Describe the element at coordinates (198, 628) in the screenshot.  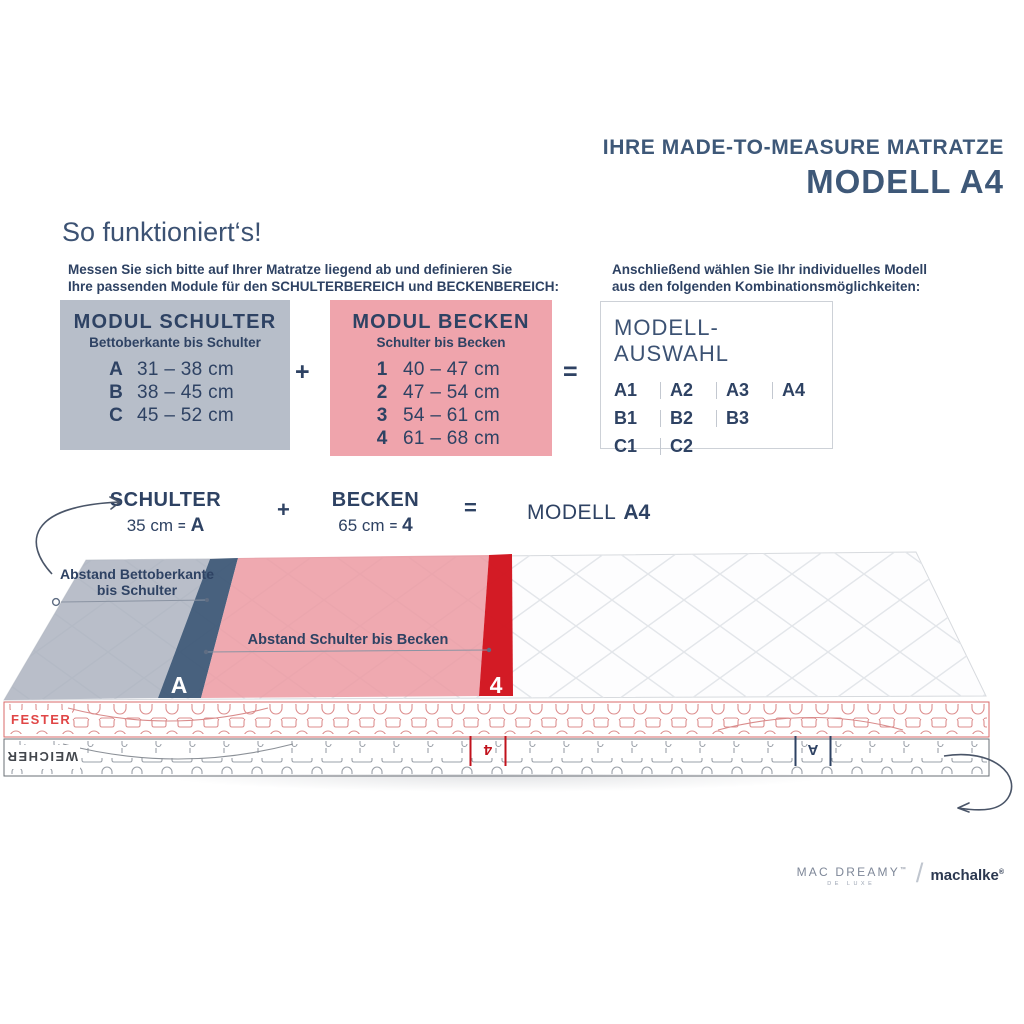
I see `shoulder-band` at that location.